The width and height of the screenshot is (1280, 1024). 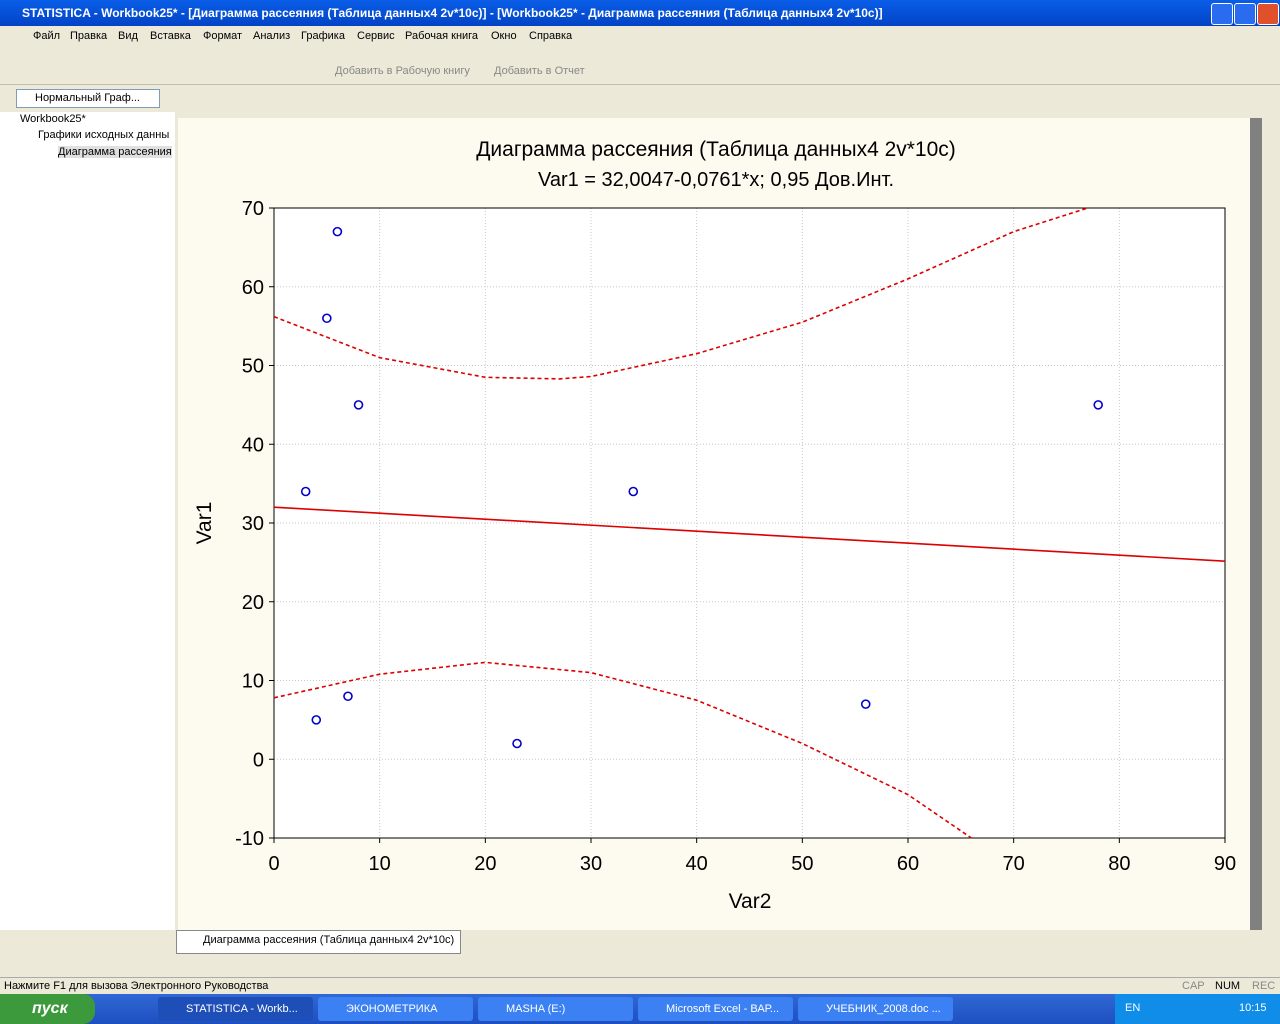 I want to click on task-button: MASHA (E:), so click(x=555, y=1009).